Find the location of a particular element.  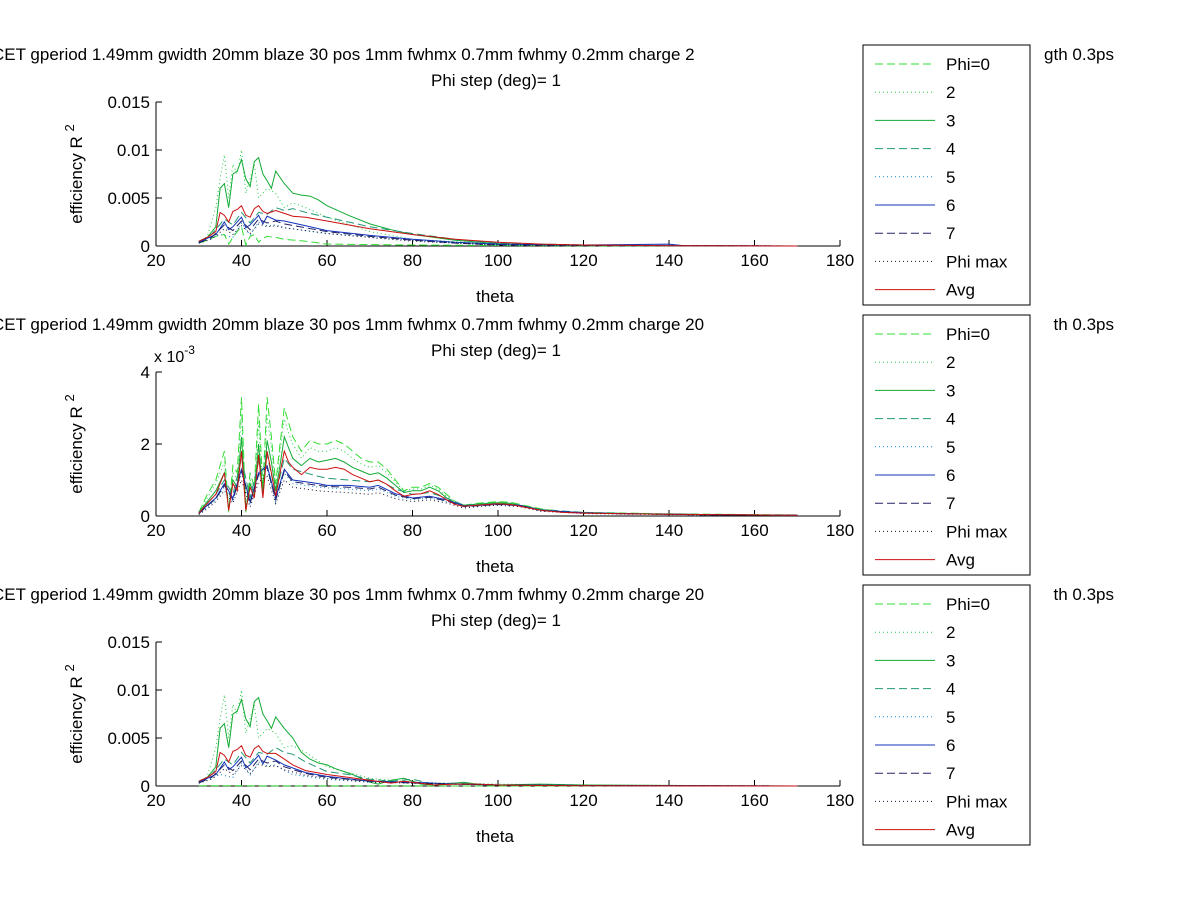

y-tick-label: 4 is located at coordinates (145, 372).